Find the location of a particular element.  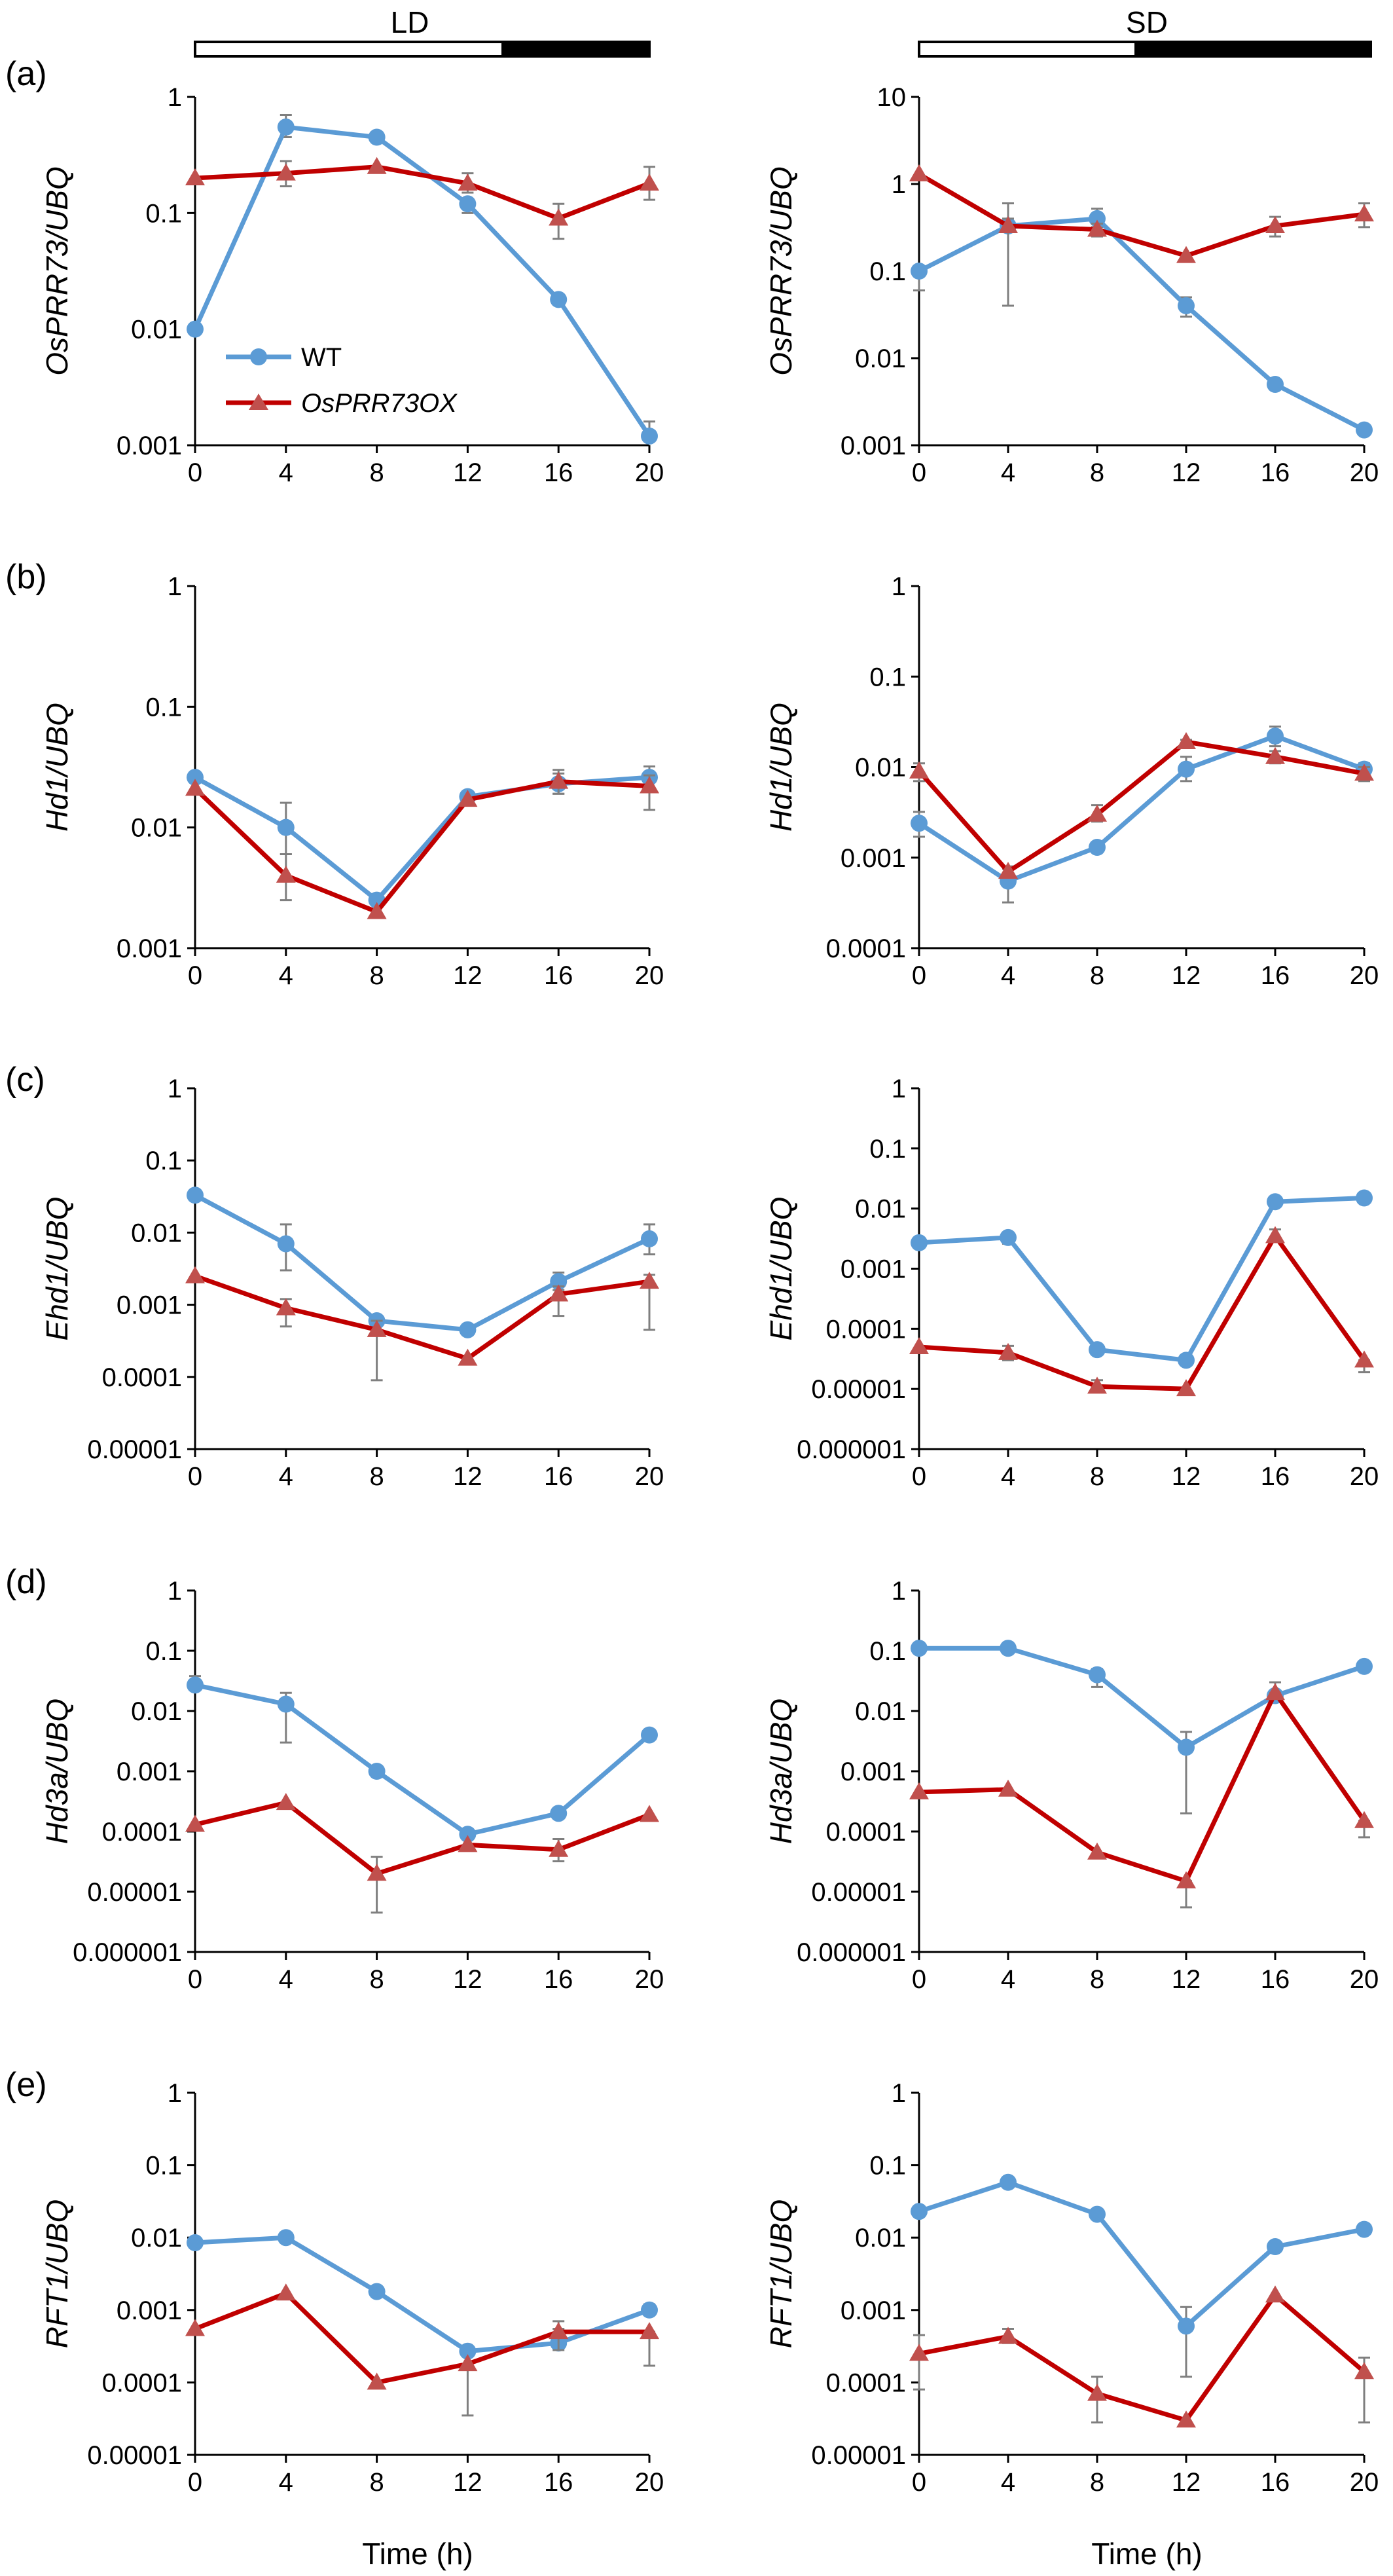

ld-label: LD is located at coordinates (410, 22).